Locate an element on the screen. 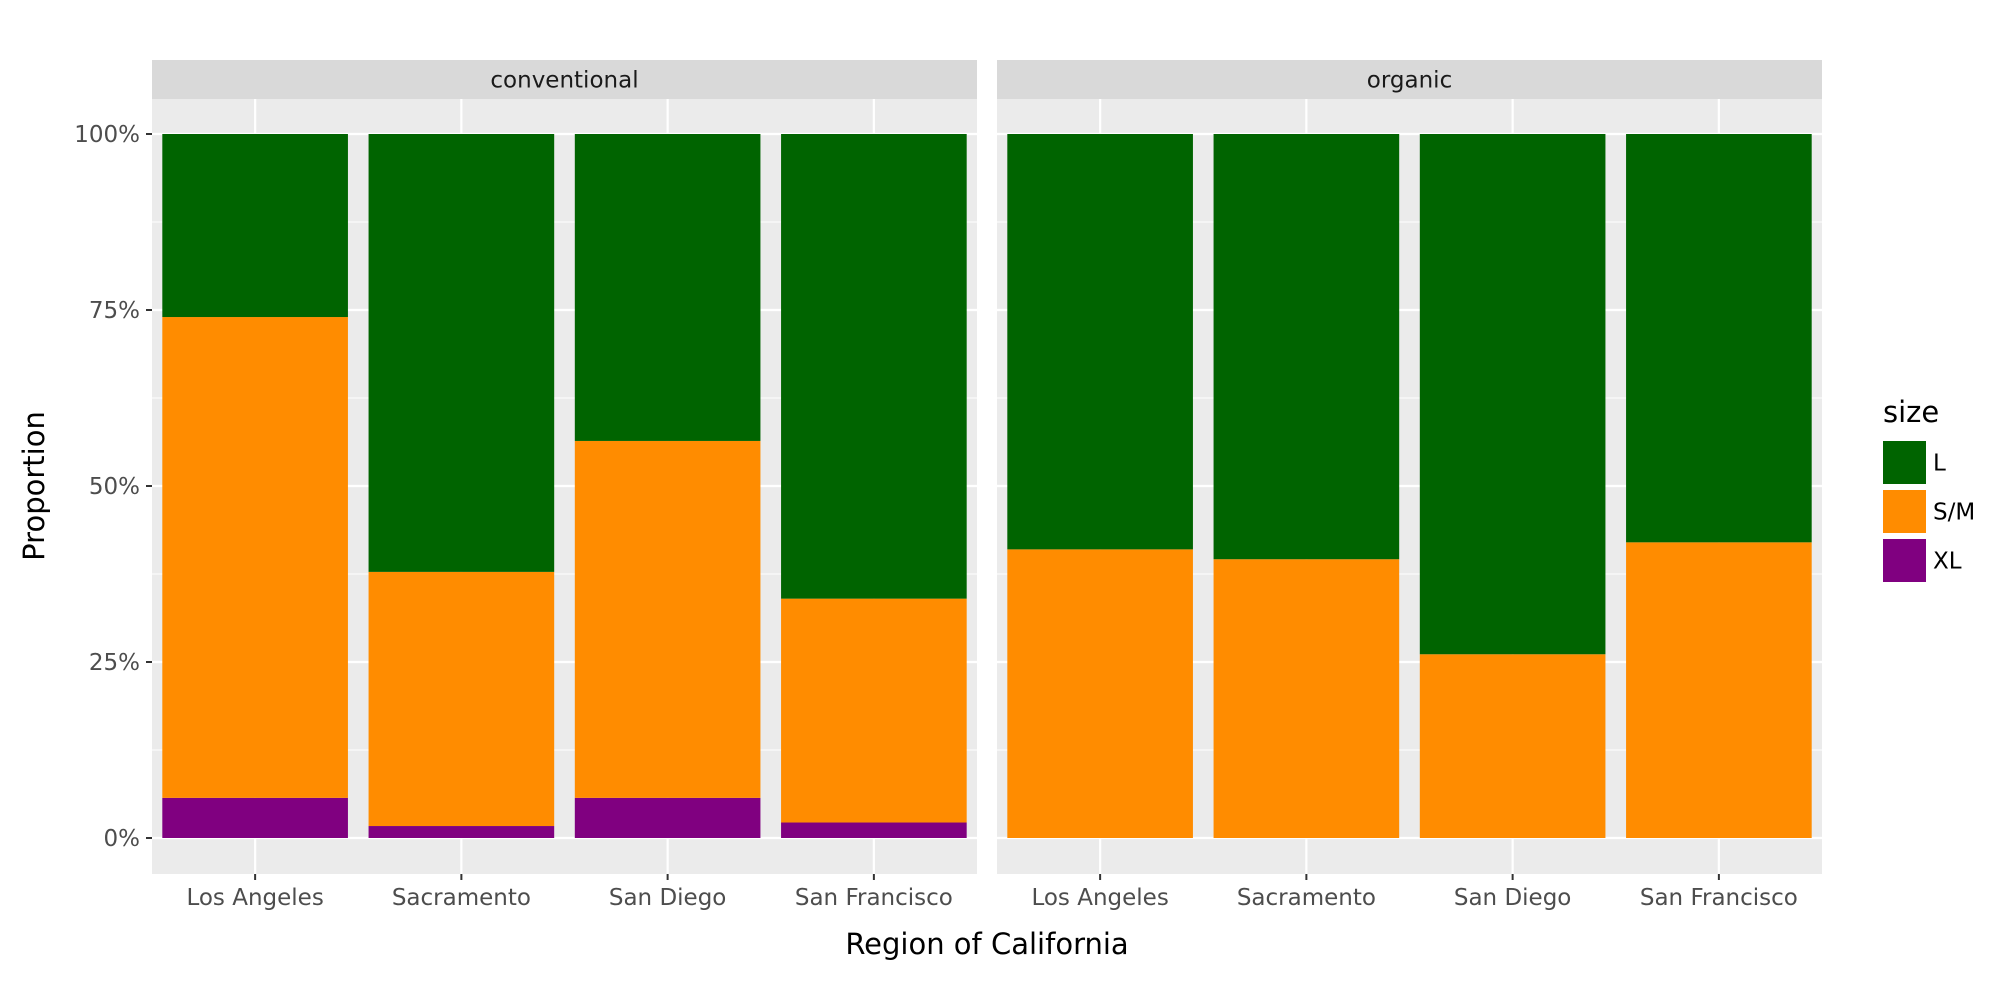  facet-strip-label: conventional is located at coordinates (564, 81).